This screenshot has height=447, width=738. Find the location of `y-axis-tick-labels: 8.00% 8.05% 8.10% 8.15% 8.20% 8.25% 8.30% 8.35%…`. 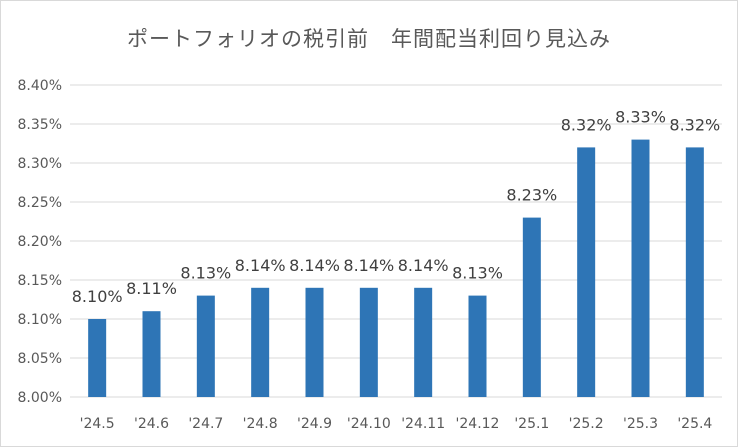

y-axis-tick-labels: 8.00% 8.05% 8.10% 8.15% 8.20% 8.25% 8.30% 8.35%… is located at coordinates (40, 242).